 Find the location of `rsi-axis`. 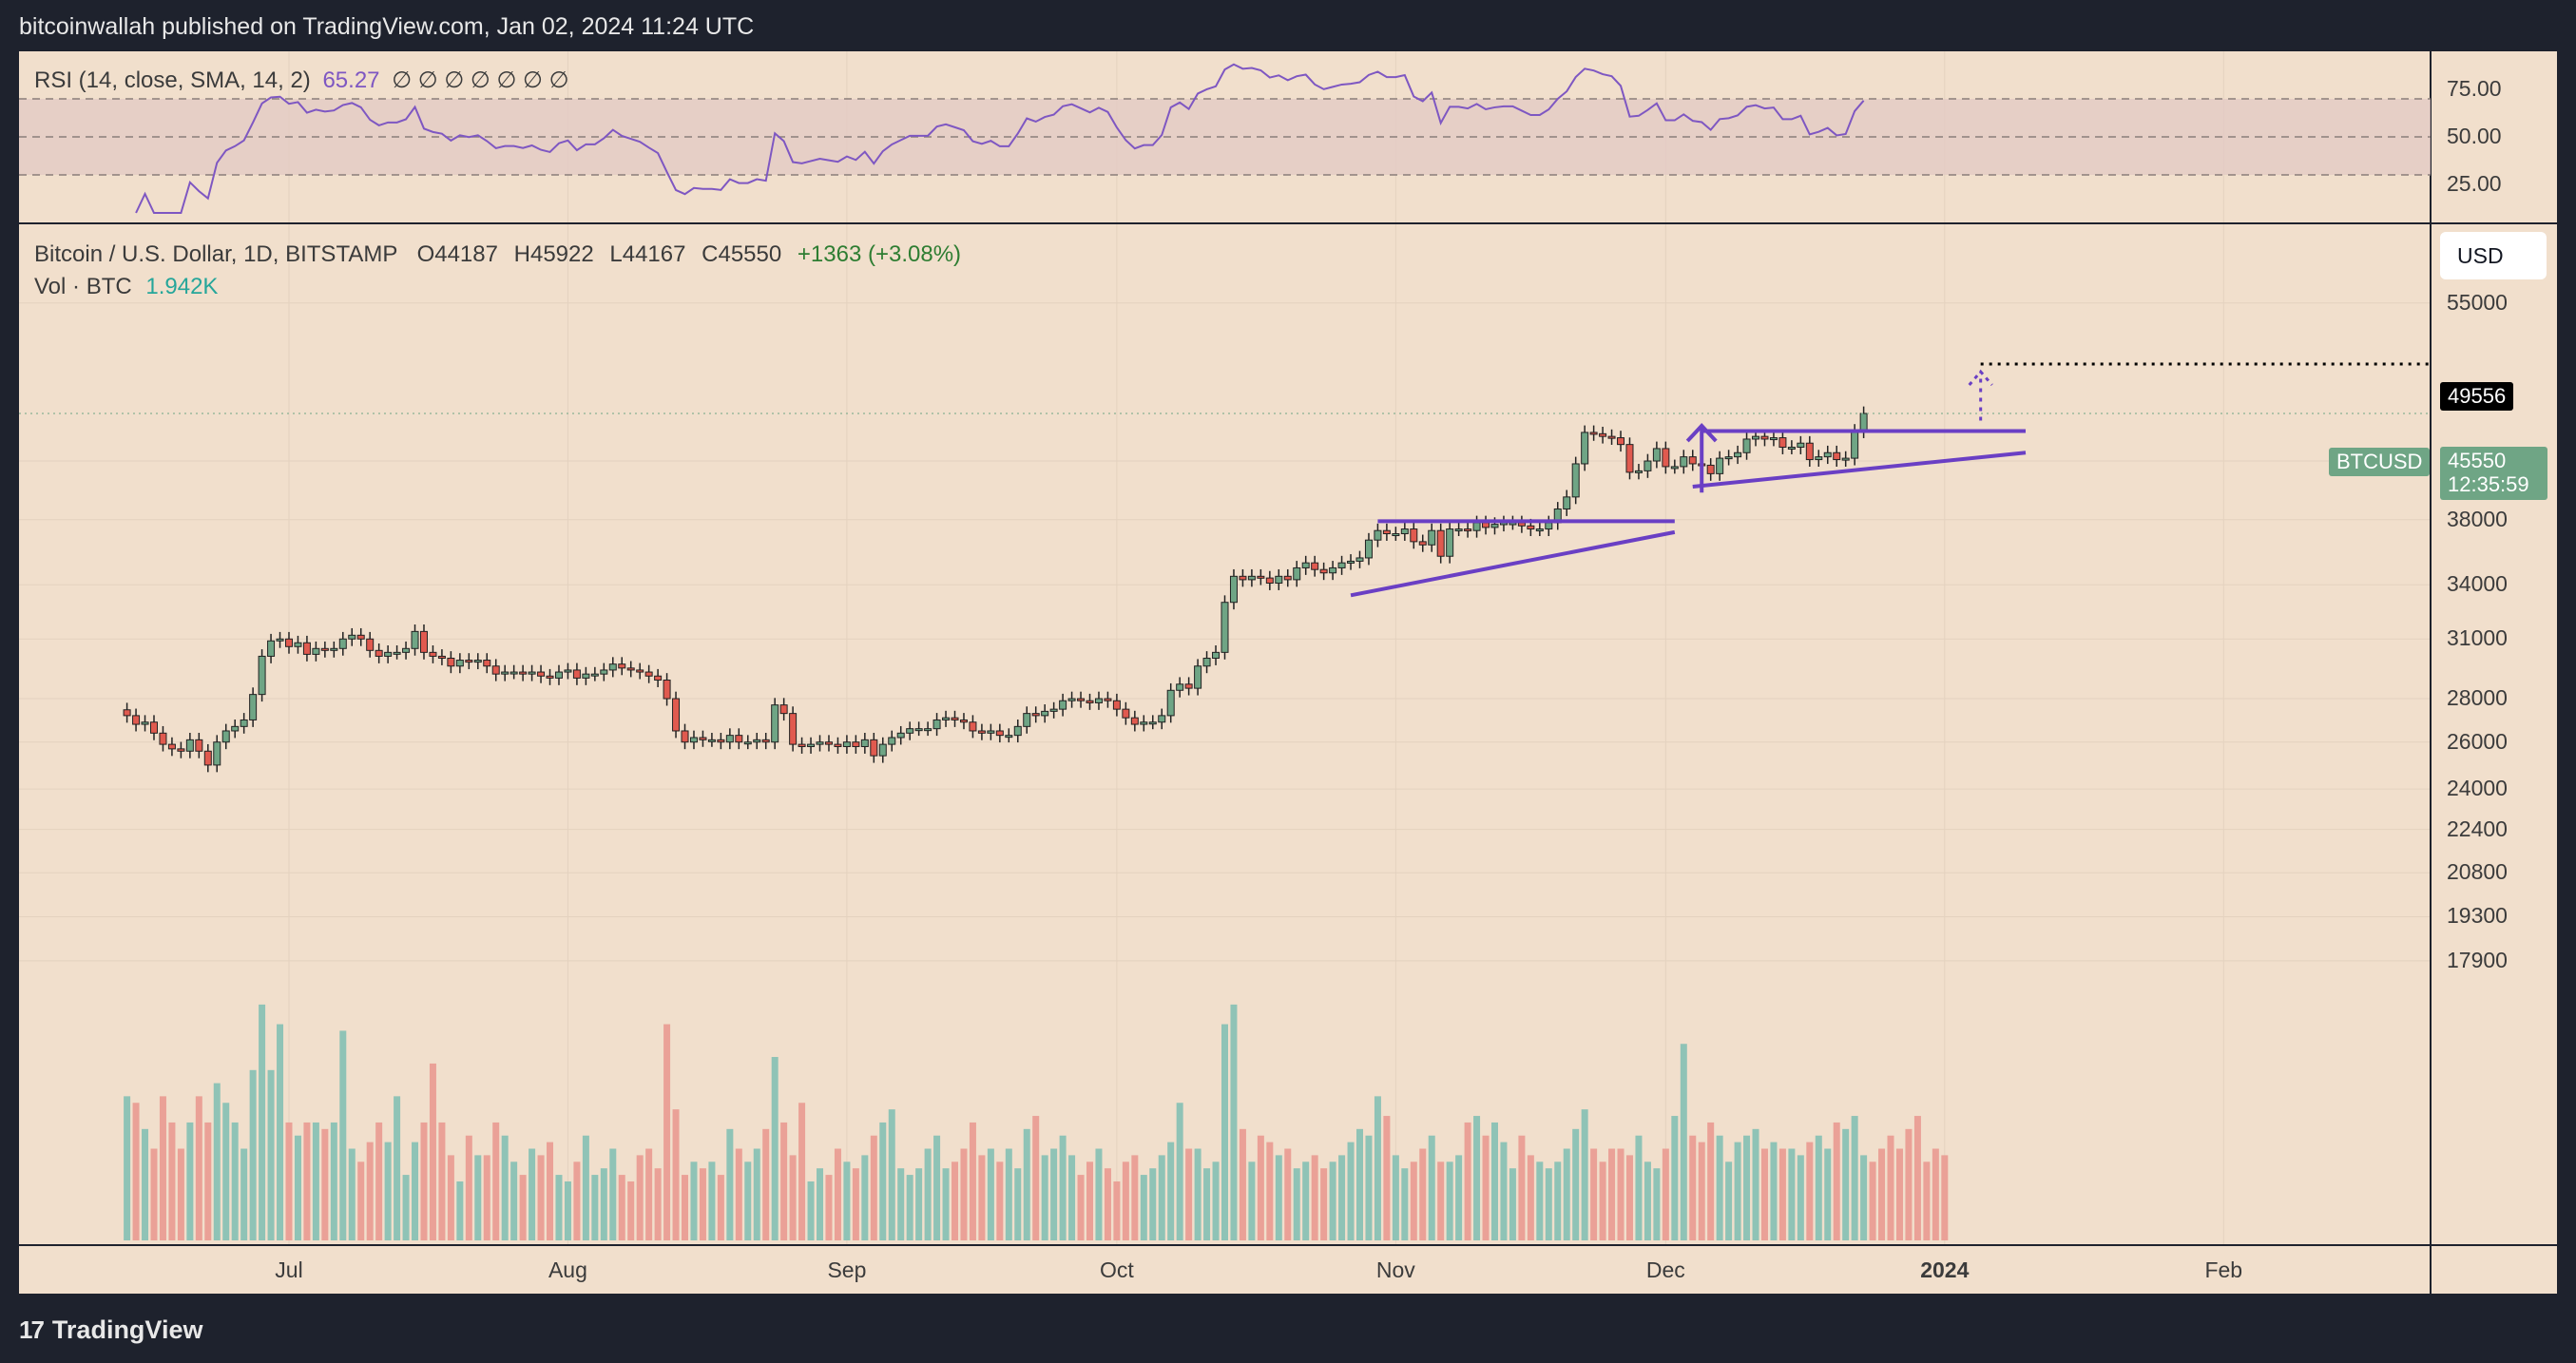

rsi-axis is located at coordinates (2494, 136).